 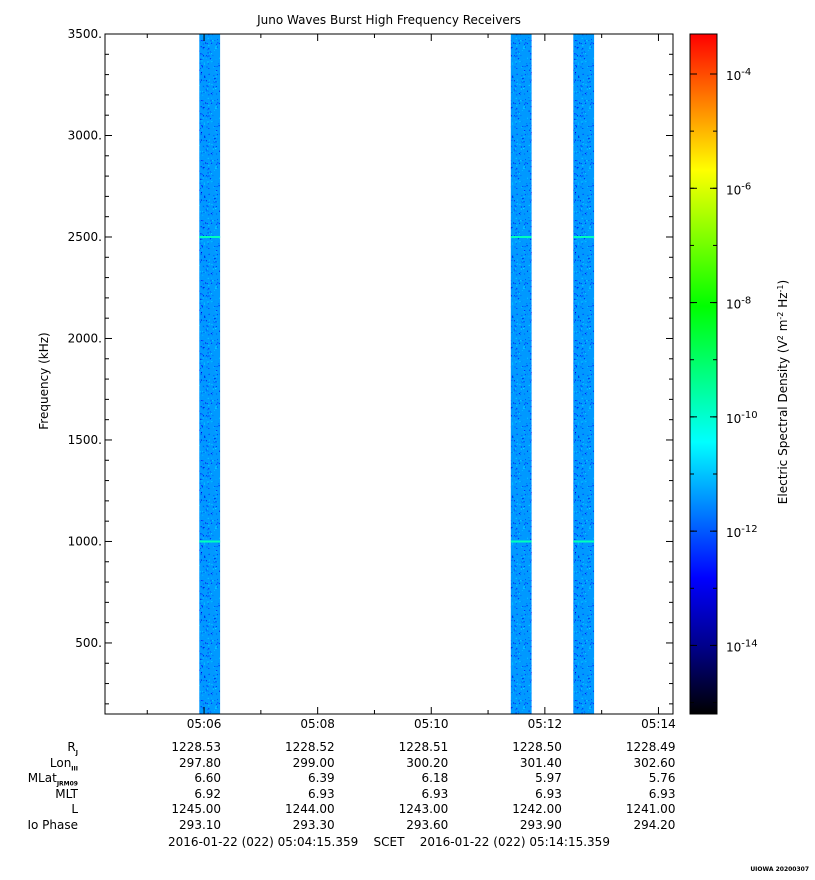 I want to click on y-tick-label: 1000., so click(x=85, y=541).